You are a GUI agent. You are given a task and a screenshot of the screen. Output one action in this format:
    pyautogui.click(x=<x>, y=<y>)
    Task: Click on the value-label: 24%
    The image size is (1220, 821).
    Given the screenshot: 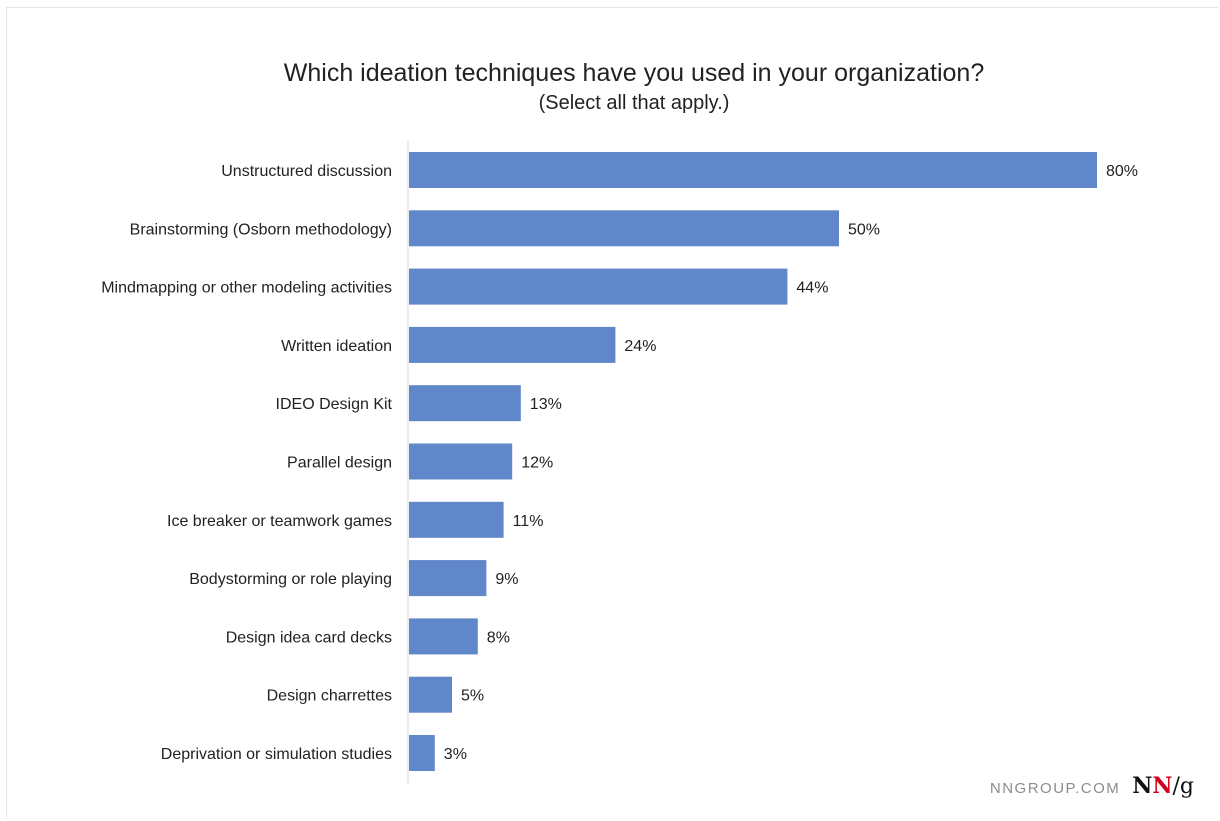 What is the action you would take?
    pyautogui.click(x=640, y=346)
    